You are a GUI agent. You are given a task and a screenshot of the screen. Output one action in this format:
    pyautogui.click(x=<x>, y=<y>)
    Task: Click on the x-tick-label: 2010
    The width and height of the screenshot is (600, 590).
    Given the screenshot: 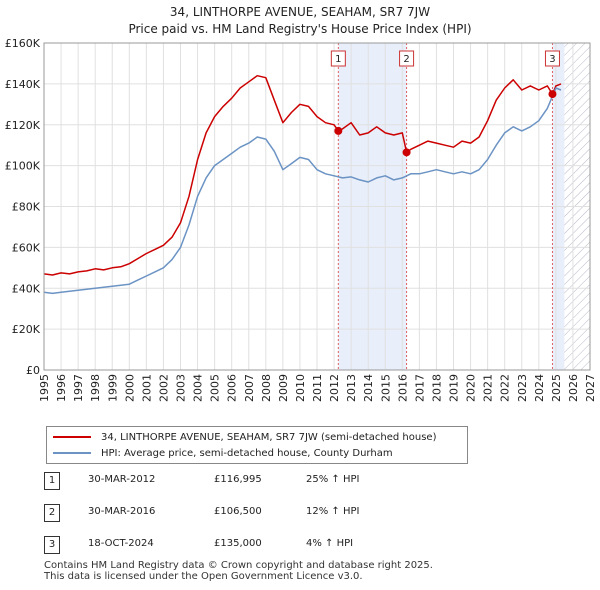 What is the action you would take?
    pyautogui.click(x=300, y=388)
    